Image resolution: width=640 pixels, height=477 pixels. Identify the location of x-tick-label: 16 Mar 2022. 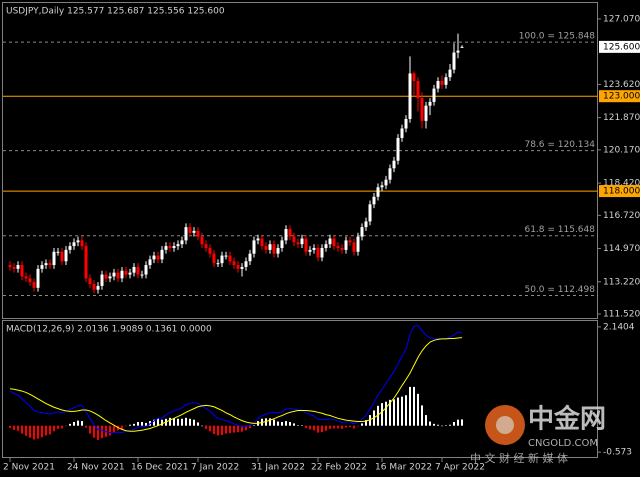
(403, 468).